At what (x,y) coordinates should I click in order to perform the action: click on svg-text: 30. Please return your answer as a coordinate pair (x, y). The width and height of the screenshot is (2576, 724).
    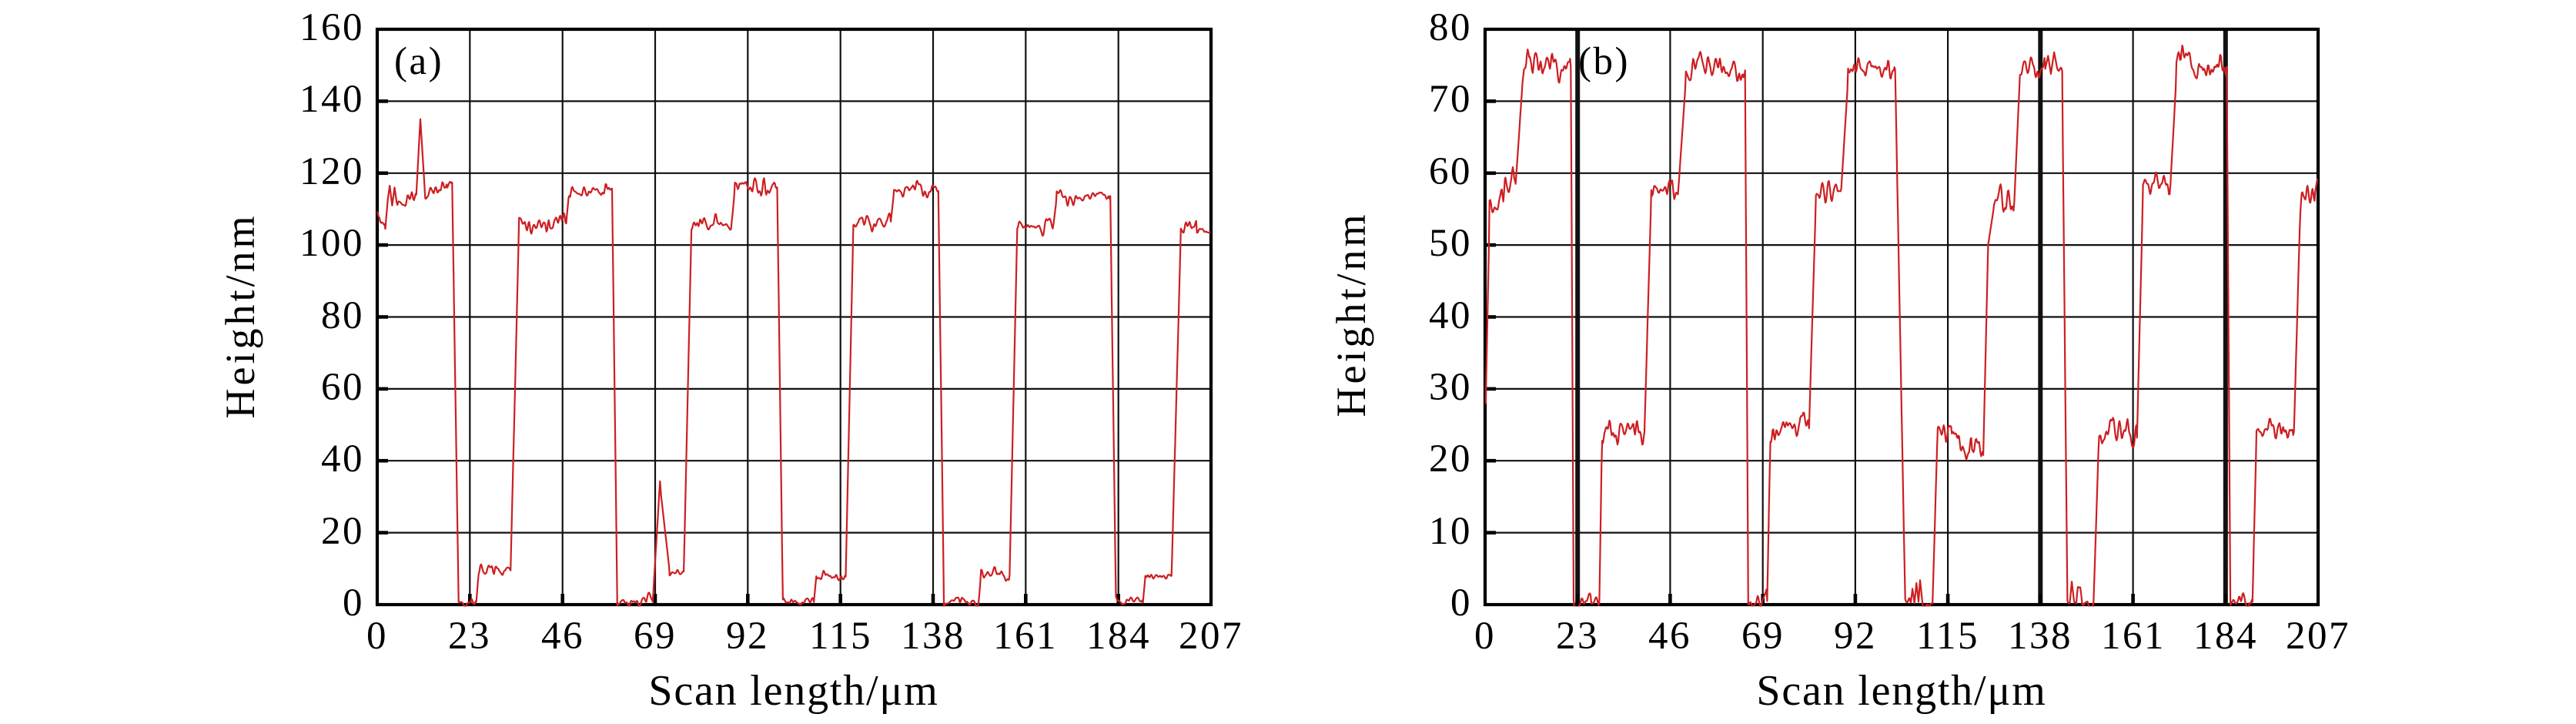
    Looking at the image, I should click on (1450, 387).